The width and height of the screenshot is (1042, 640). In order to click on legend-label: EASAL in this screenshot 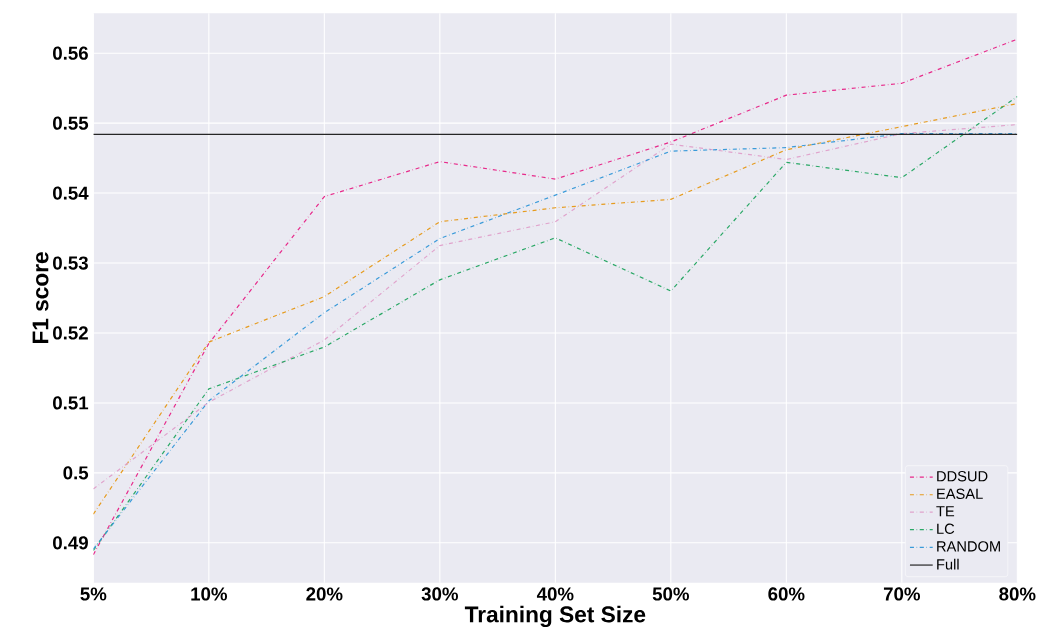, I will do `click(960, 493)`.